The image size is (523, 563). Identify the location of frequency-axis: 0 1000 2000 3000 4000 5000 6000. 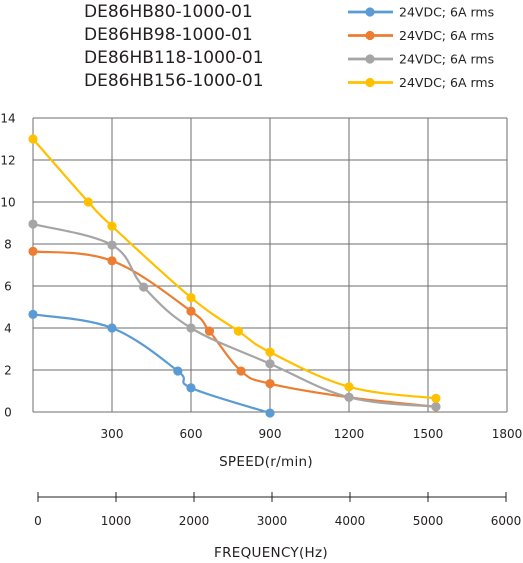
(277, 510).